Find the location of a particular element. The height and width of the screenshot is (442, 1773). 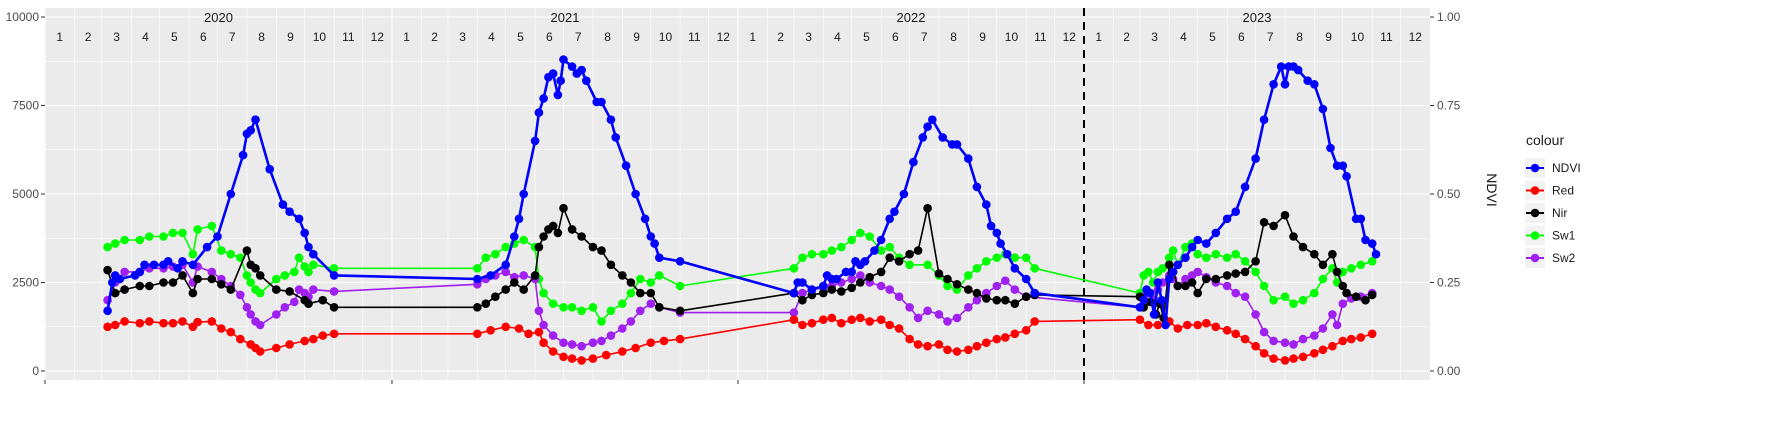

month-label: 2 is located at coordinates (88, 37).